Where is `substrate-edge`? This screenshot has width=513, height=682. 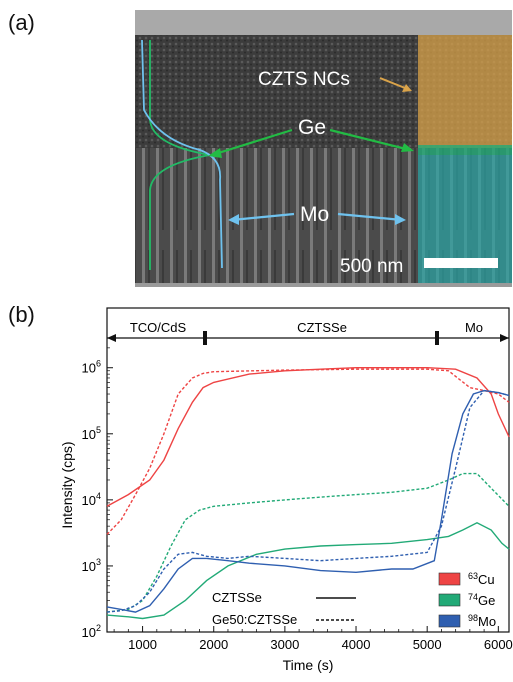
substrate-edge is located at coordinates (323, 285).